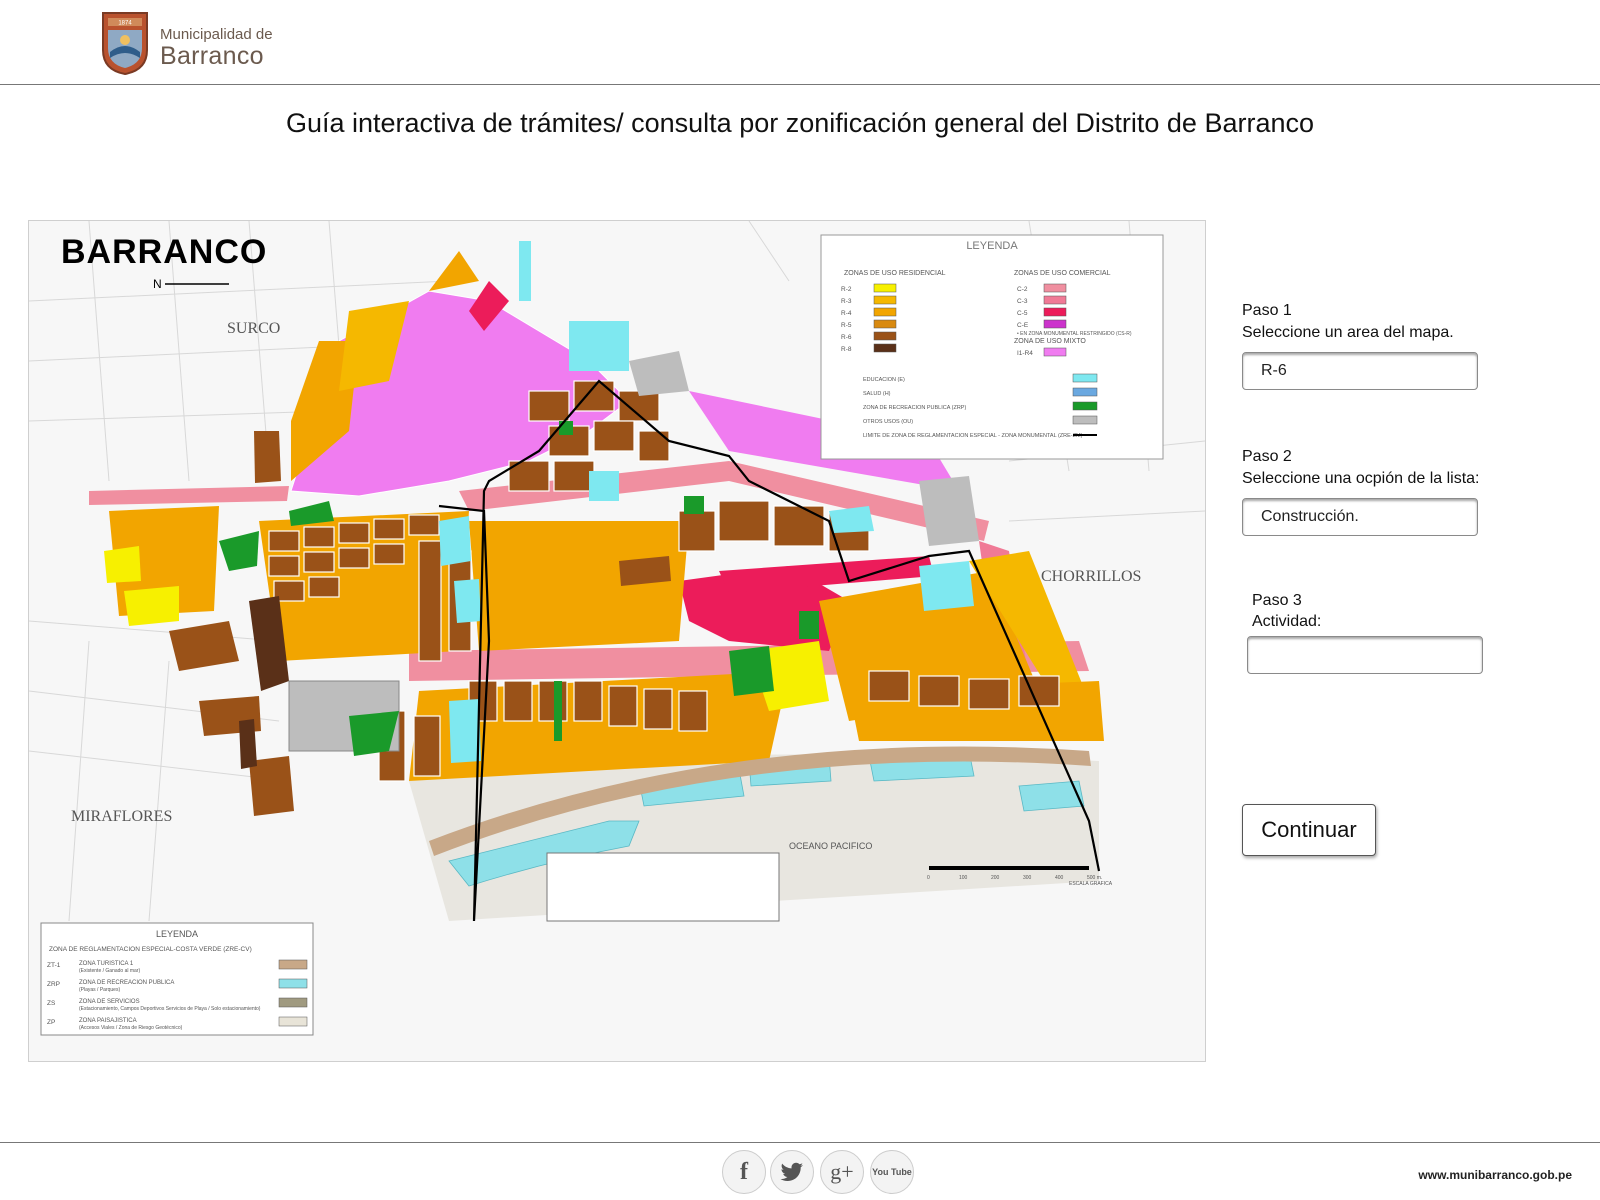 The height and width of the screenshot is (1200, 1600). Describe the element at coordinates (109, 971) in the screenshot. I see `coastal-sub-0: (Existente / Ganado al mar)` at that location.